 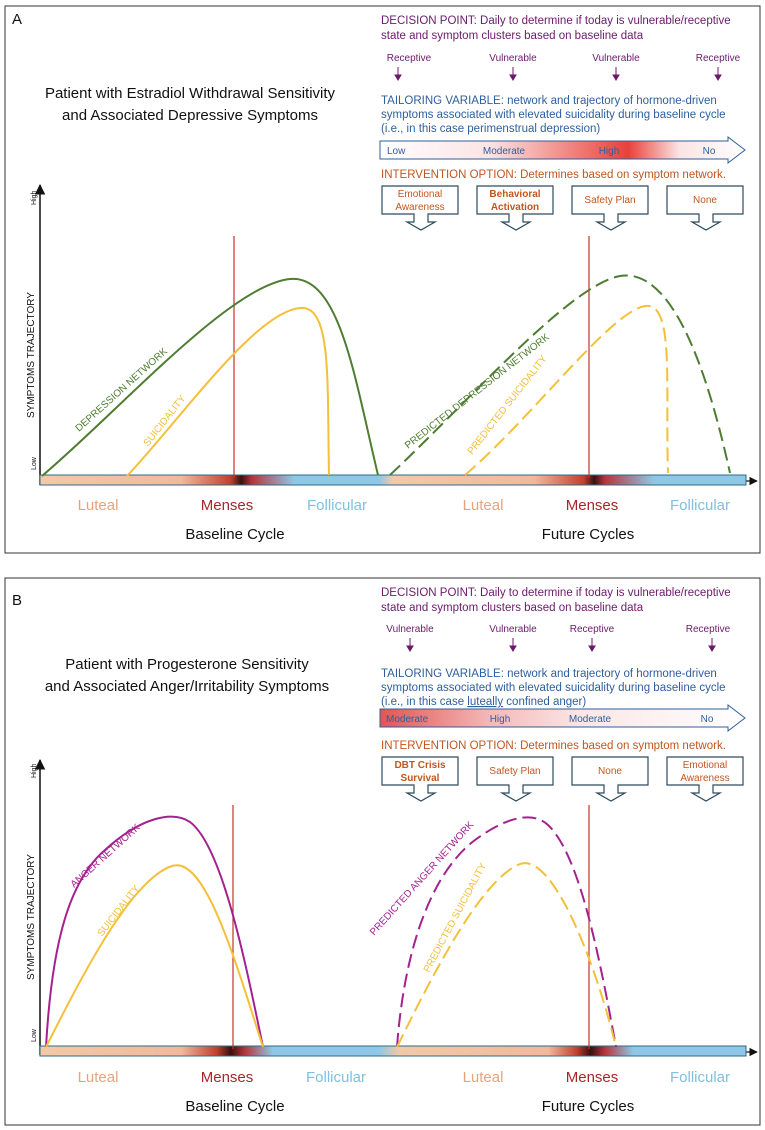 I want to click on panel-a-cycle-bar, so click(x=393, y=480).